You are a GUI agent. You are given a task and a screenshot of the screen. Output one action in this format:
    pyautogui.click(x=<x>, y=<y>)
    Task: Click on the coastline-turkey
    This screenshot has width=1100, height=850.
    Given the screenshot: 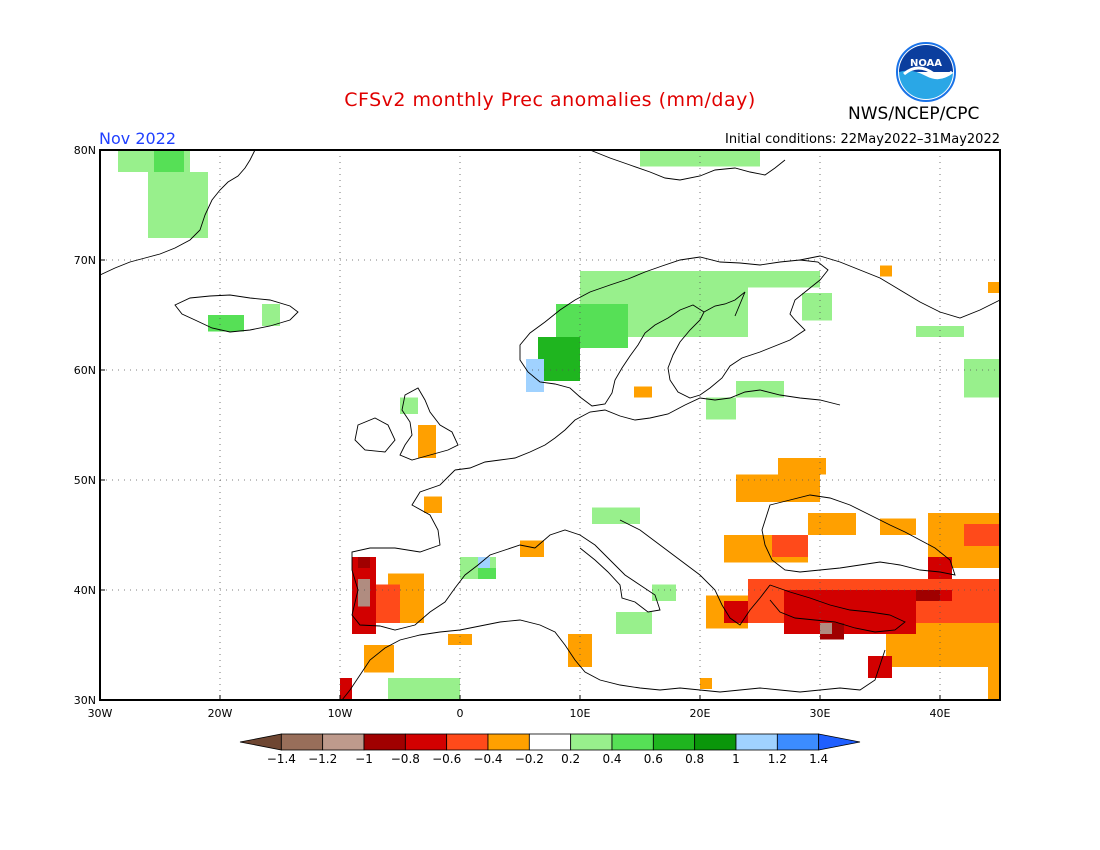 What is the action you would take?
    pyautogui.click(x=837, y=608)
    